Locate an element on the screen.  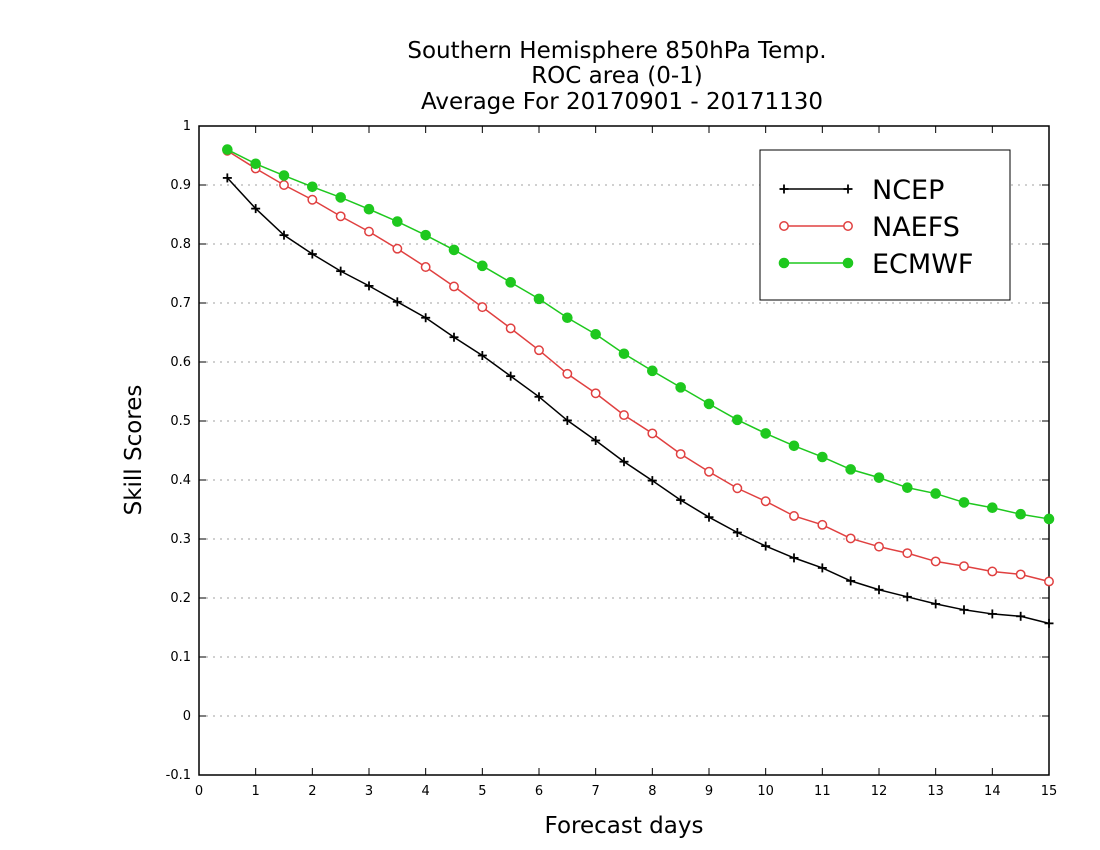
legend-label-naefs: NAEFS is located at coordinates (916, 227).